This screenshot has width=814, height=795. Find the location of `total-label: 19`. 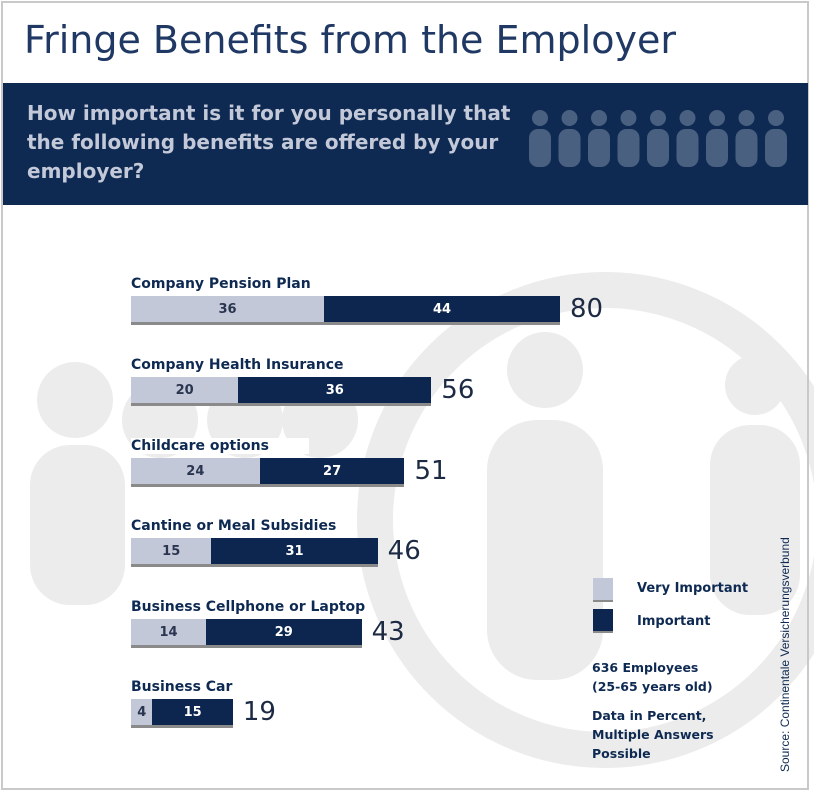

total-label: 19 is located at coordinates (259, 712).